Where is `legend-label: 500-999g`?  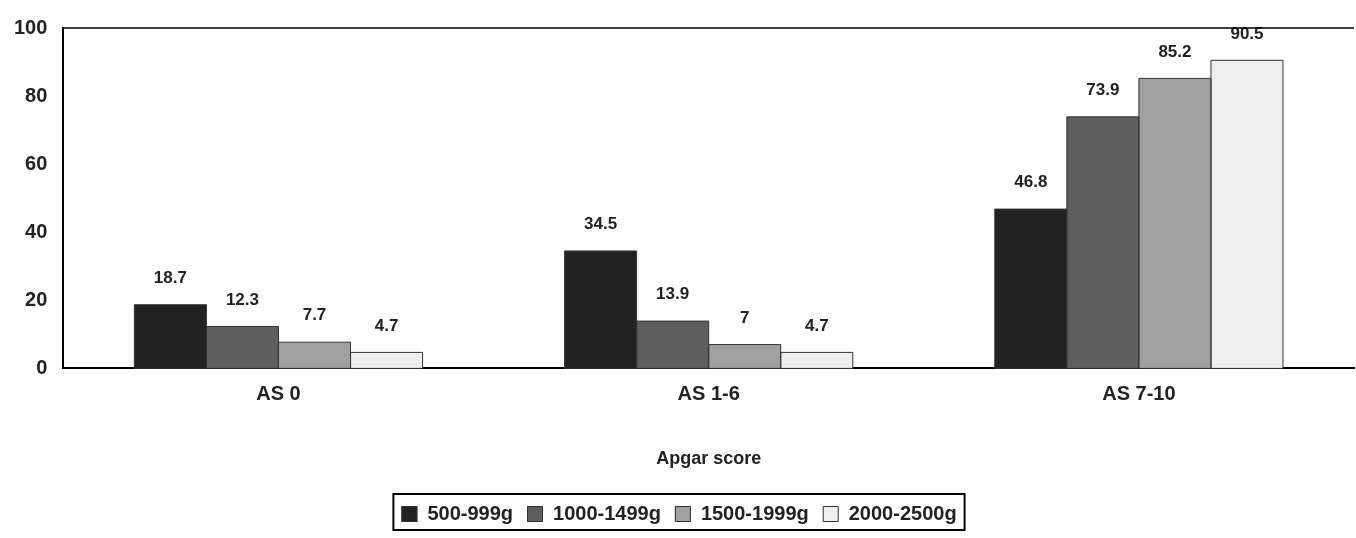
legend-label: 500-999g is located at coordinates (470, 512).